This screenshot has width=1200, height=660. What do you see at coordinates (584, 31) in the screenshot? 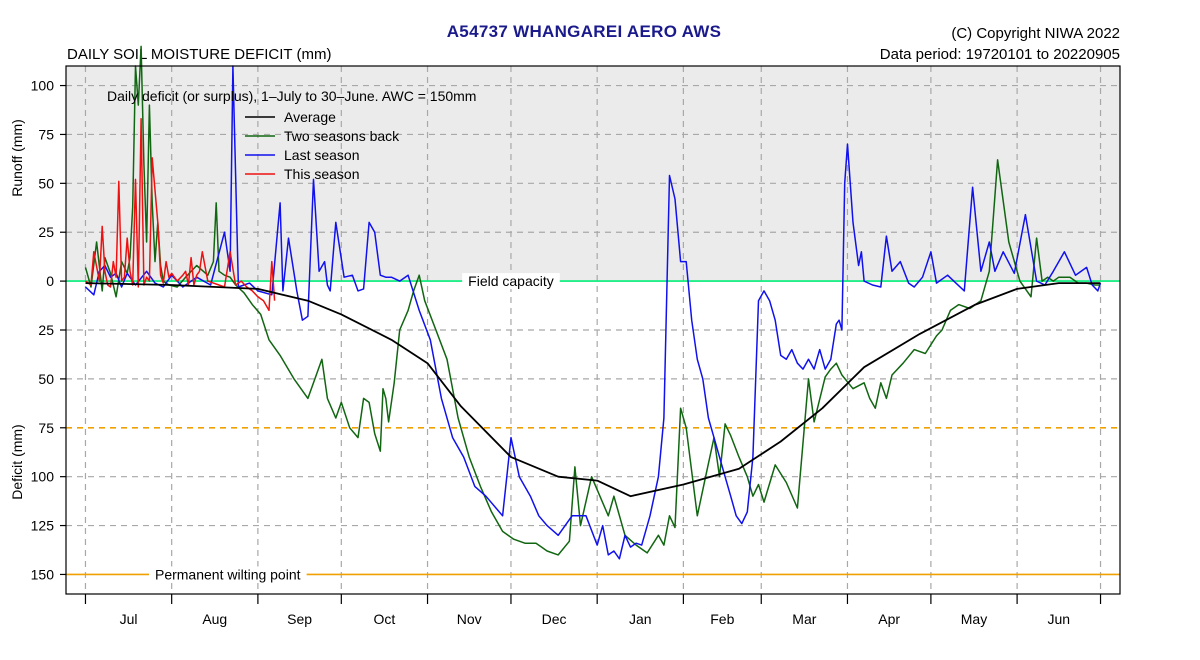
I see `chart-title: A54737 WHANGAREI AERO AWS` at bounding box center [584, 31].